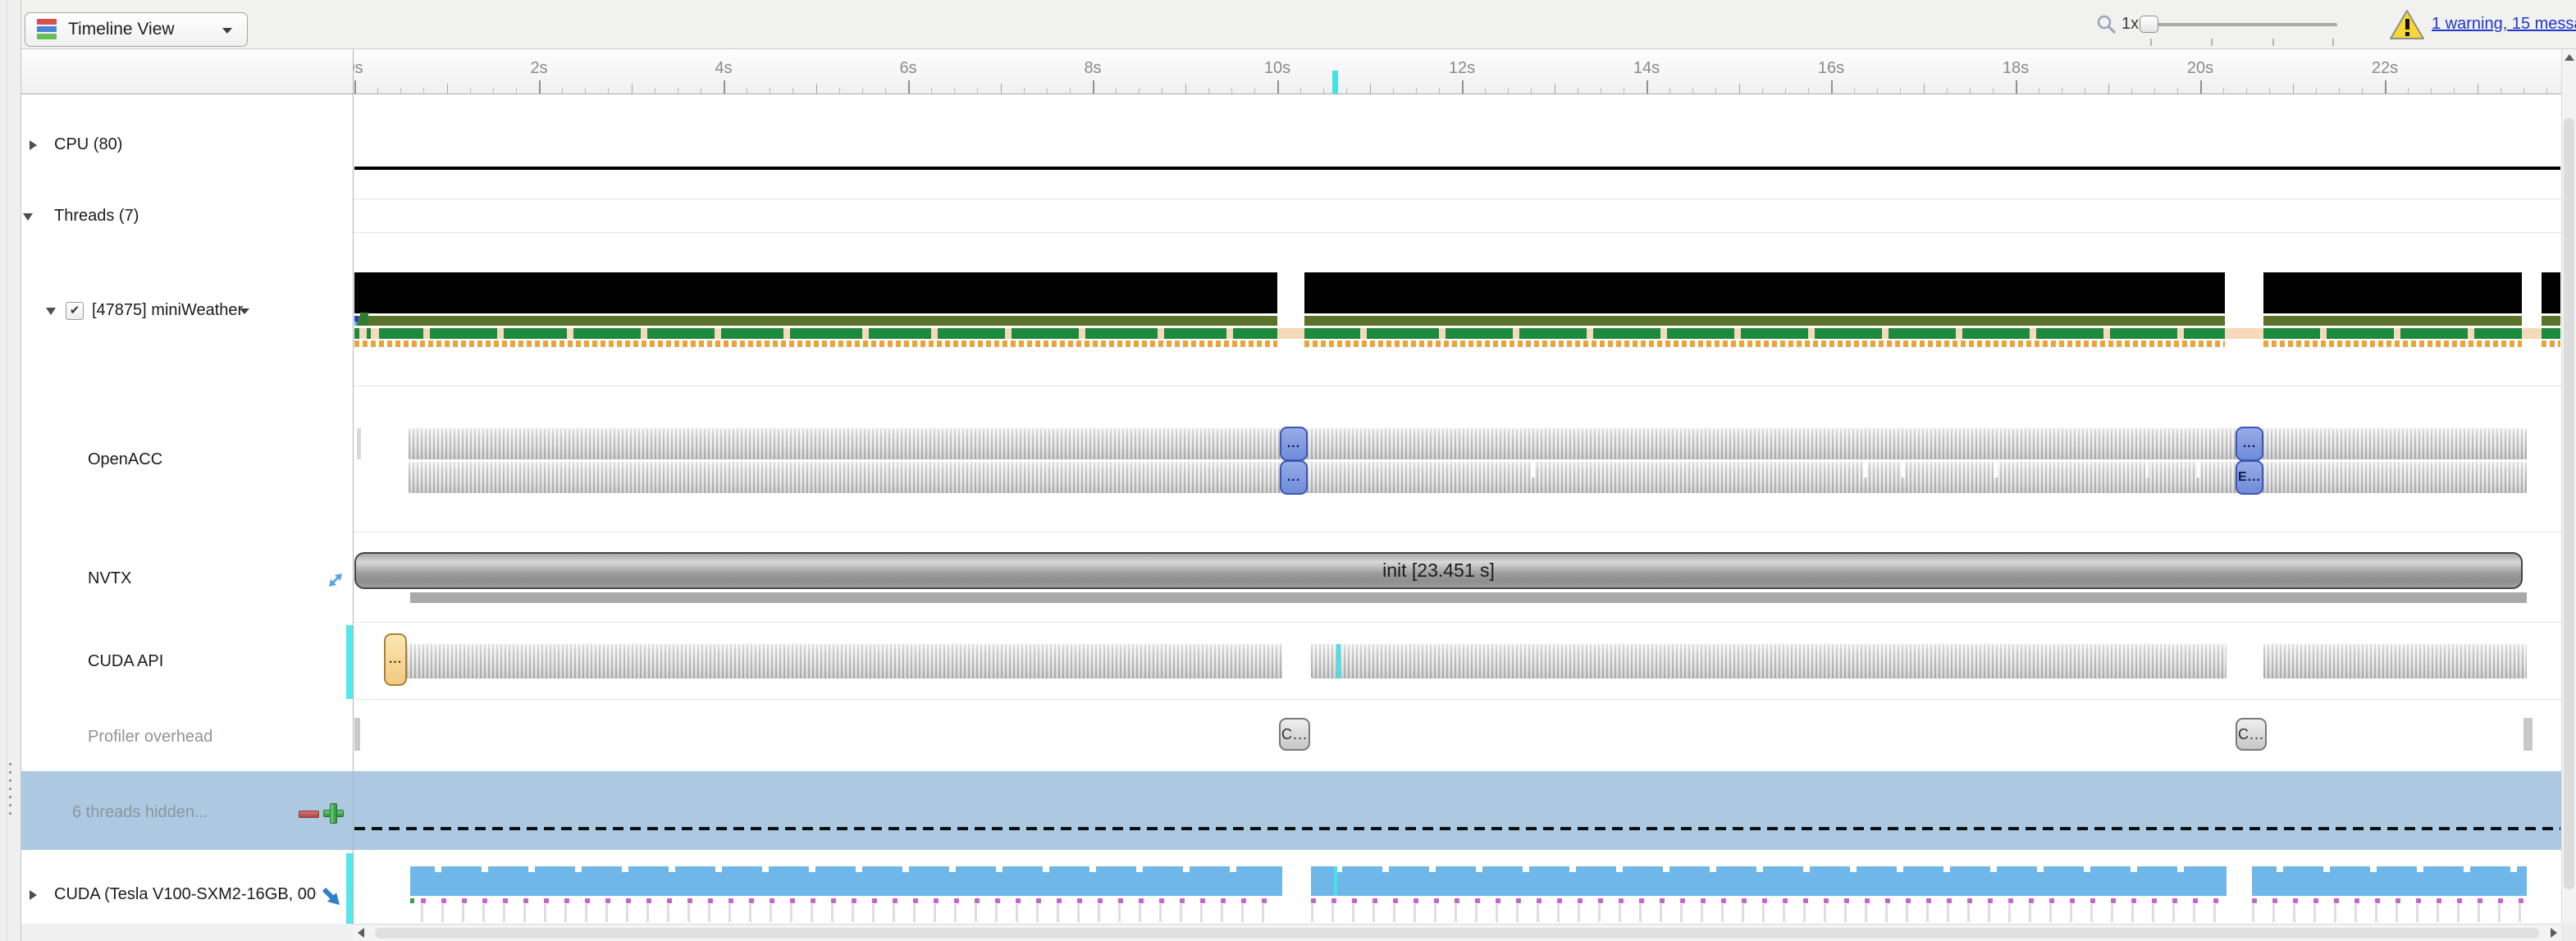 The image size is (2576, 941). What do you see at coordinates (1468, 477) in the screenshot?
I see `openacc-wait-row` at bounding box center [1468, 477].